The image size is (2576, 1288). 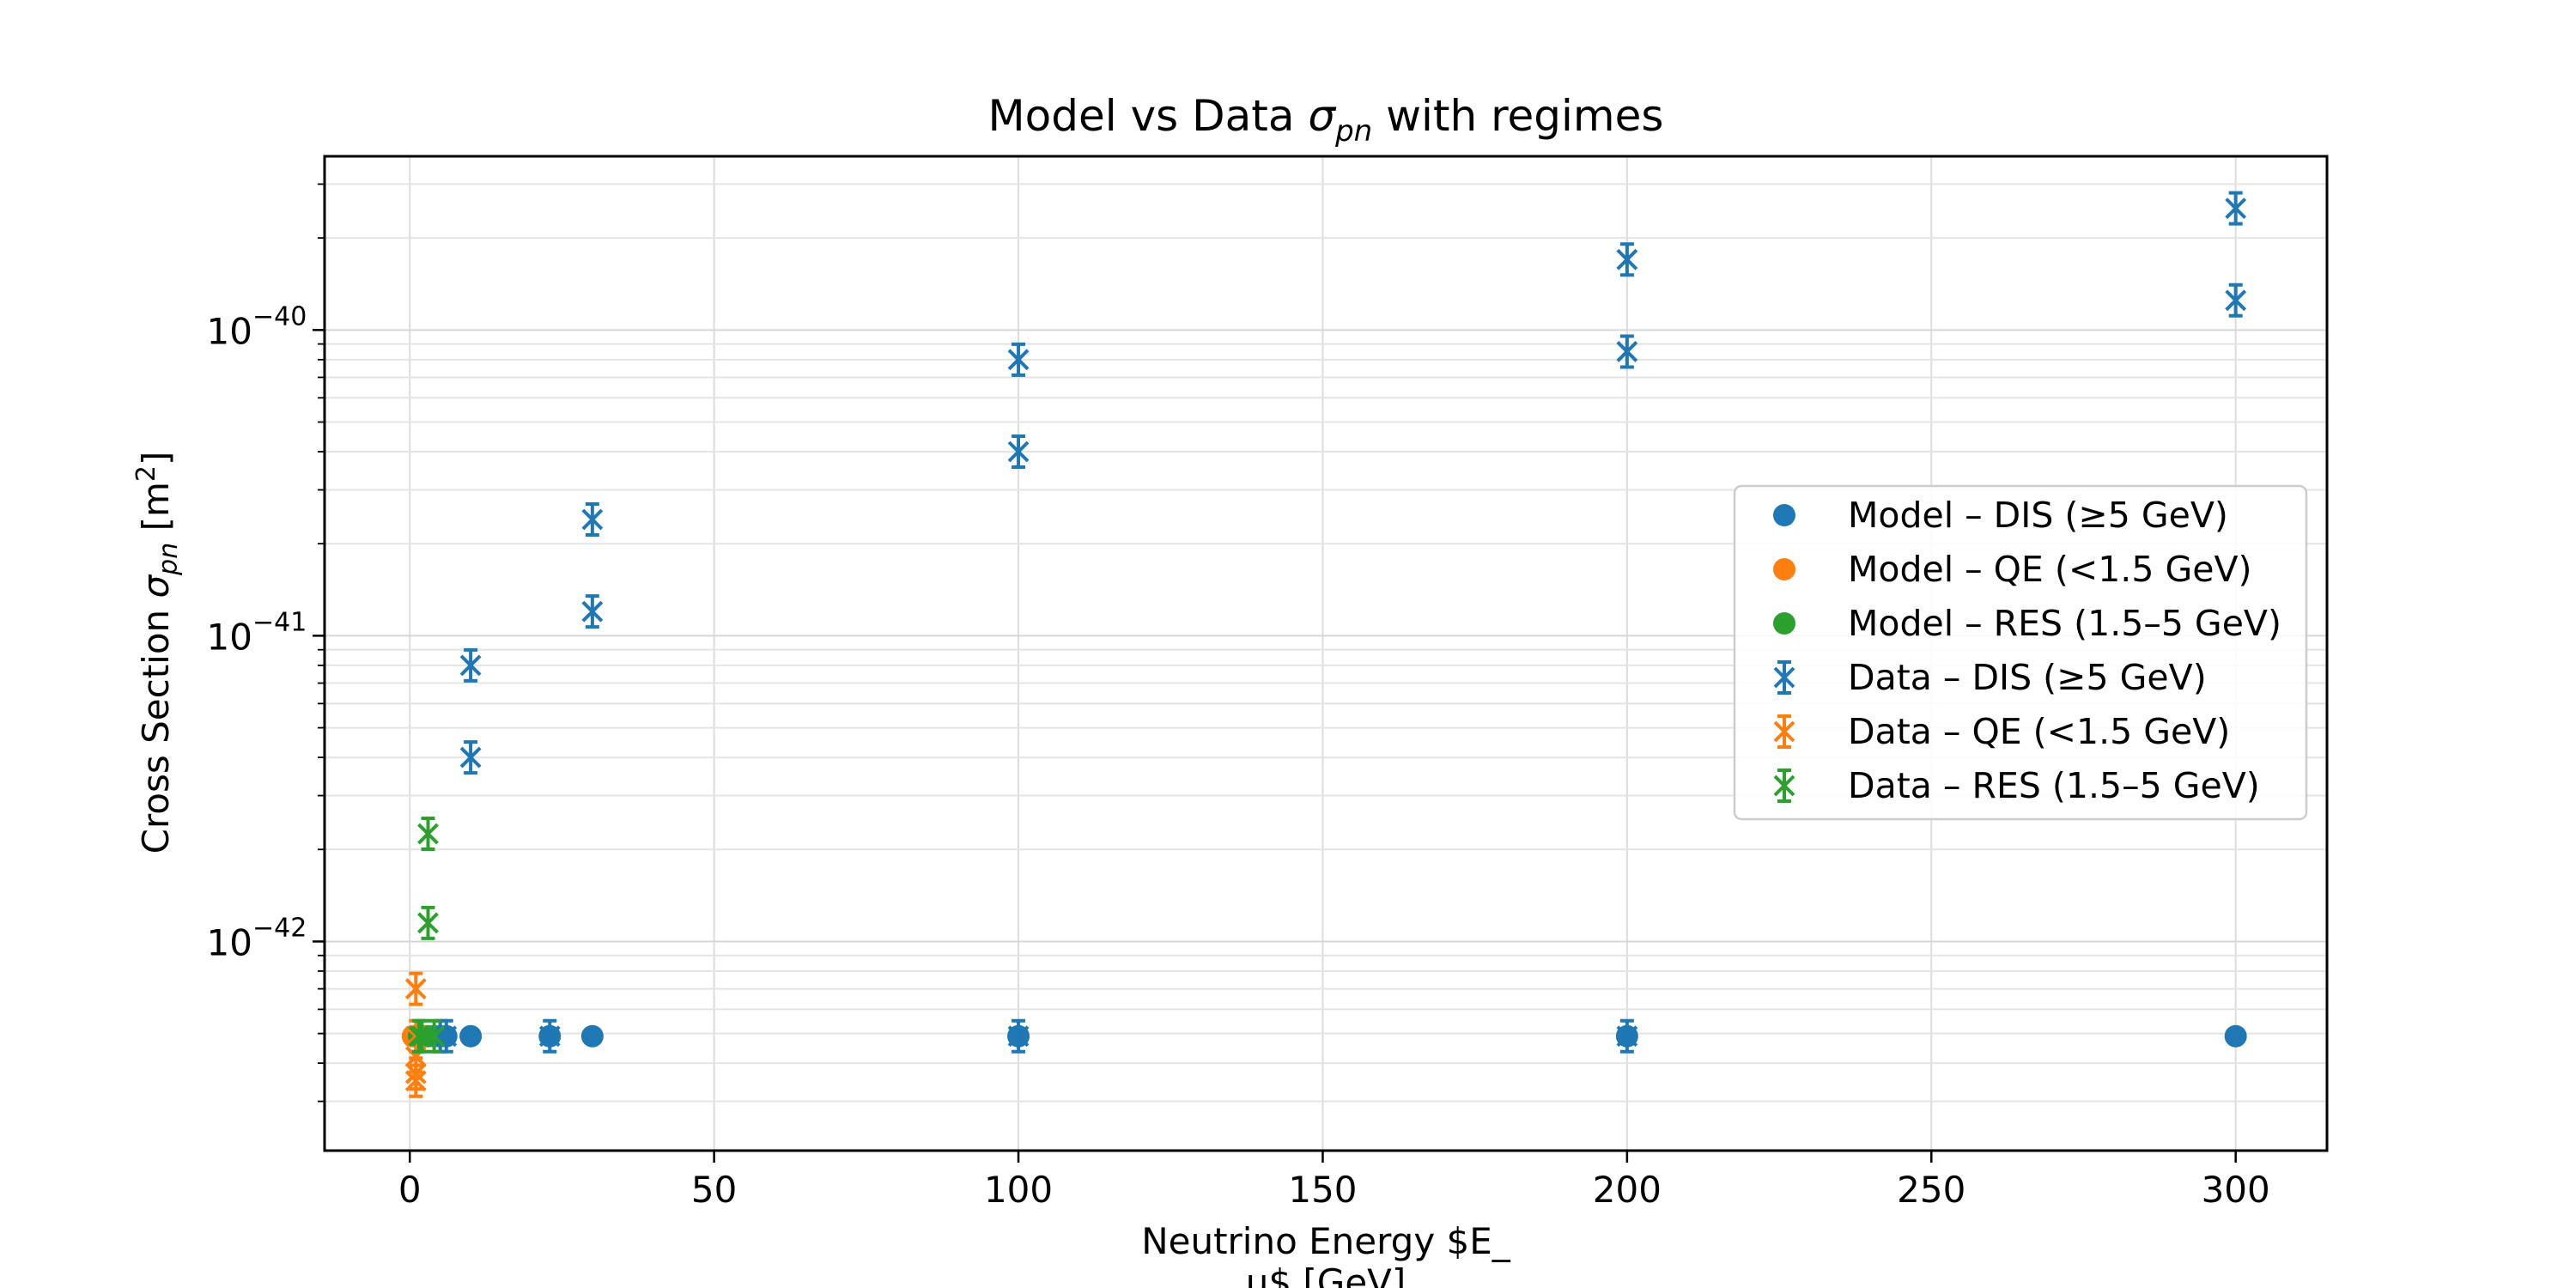 What do you see at coordinates (158, 653) in the screenshot?
I see `y-axis-label: Cross Section σpn [m2]` at bounding box center [158, 653].